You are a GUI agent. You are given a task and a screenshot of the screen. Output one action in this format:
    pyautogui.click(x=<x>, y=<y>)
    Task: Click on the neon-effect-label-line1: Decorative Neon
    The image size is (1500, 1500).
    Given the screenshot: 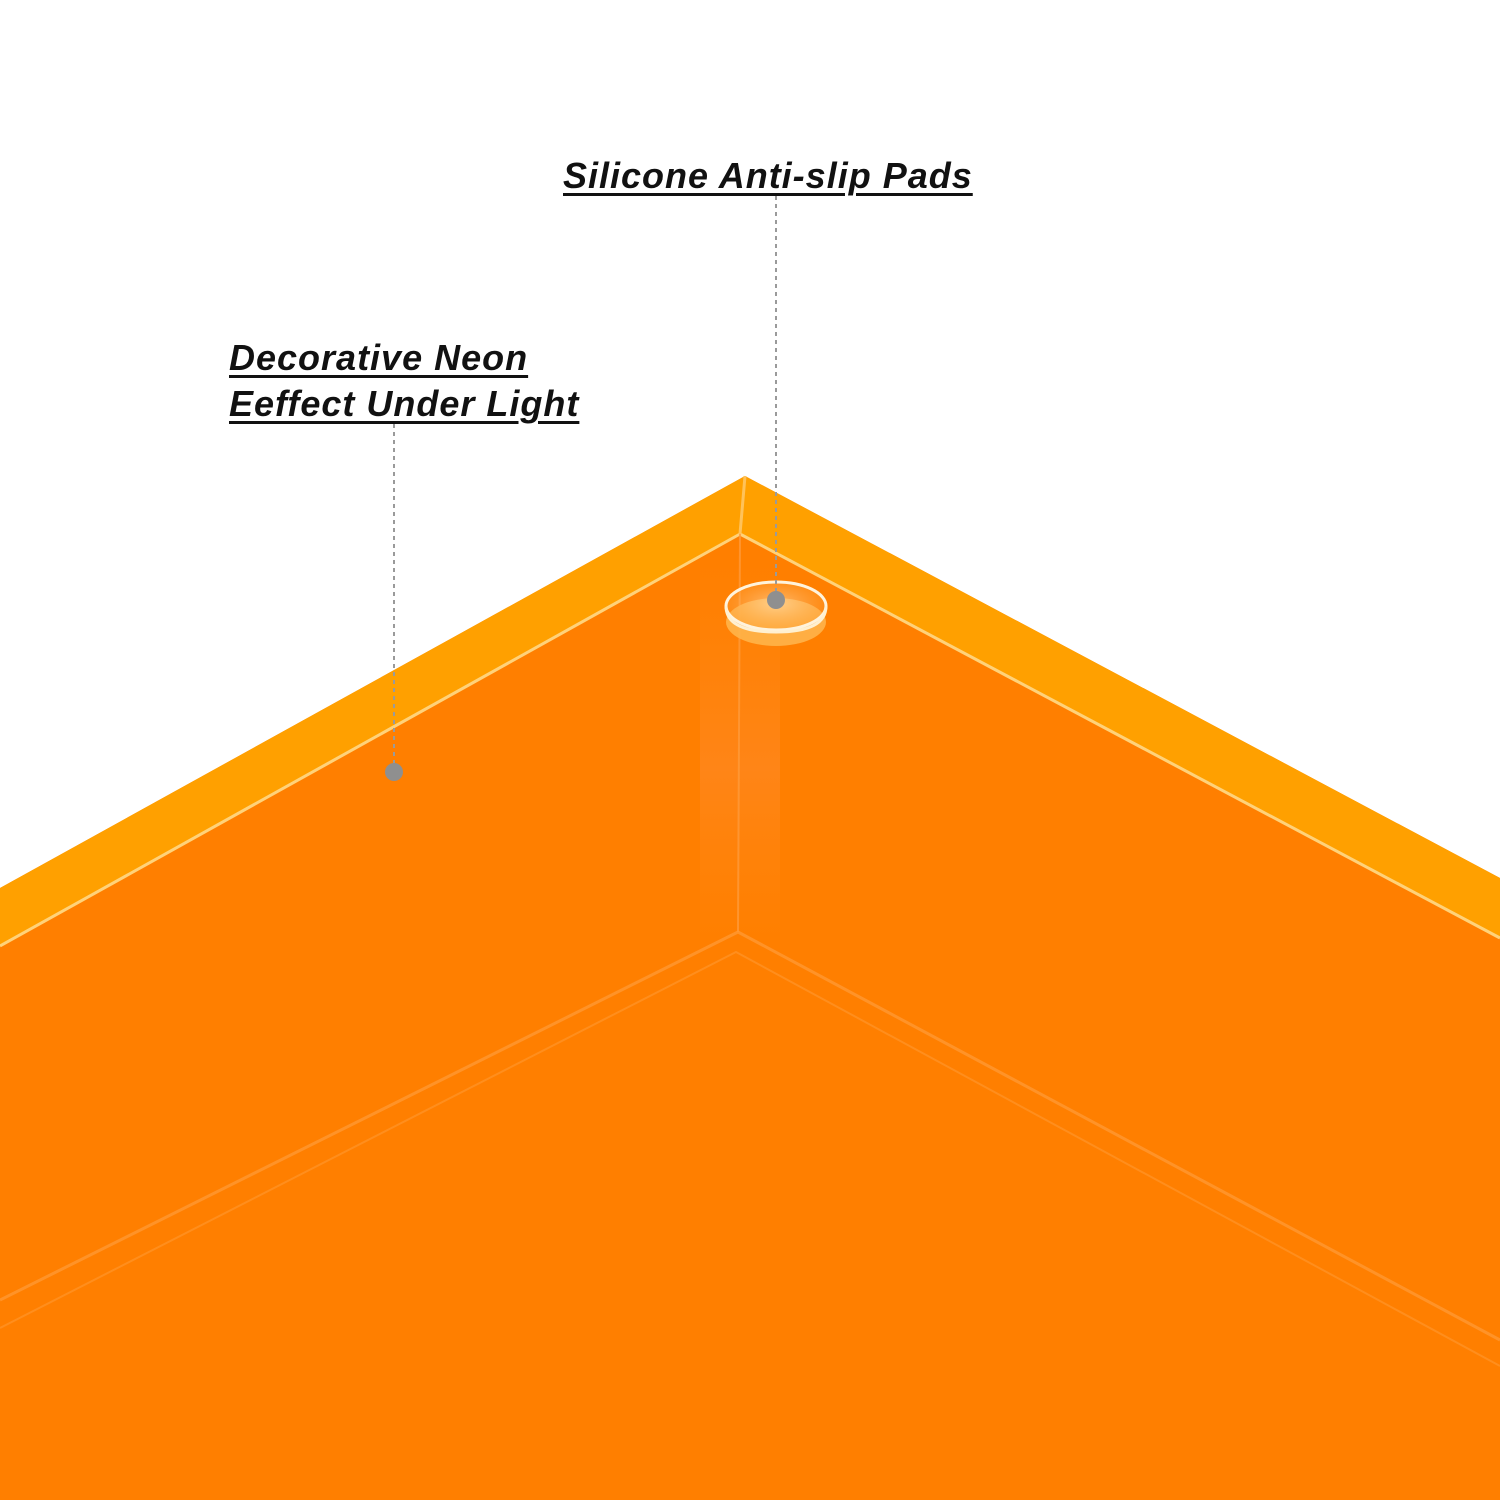 What is the action you would take?
    pyautogui.click(x=379, y=357)
    